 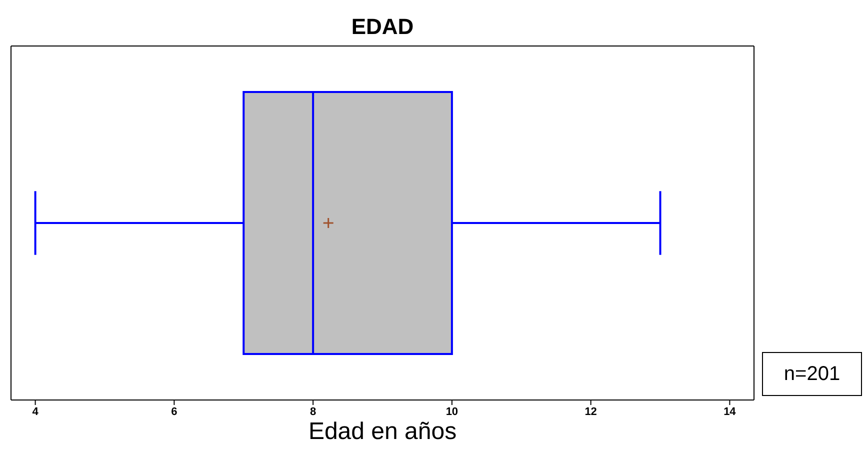 What do you see at coordinates (174, 412) in the screenshot?
I see `x-tick-label: 6` at bounding box center [174, 412].